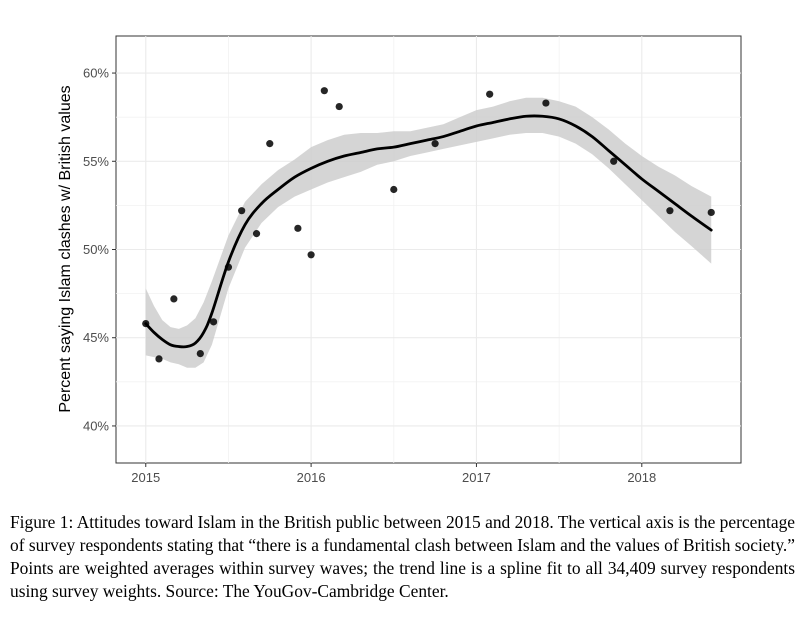  I want to click on x-tick-label: 2018, so click(641, 477).